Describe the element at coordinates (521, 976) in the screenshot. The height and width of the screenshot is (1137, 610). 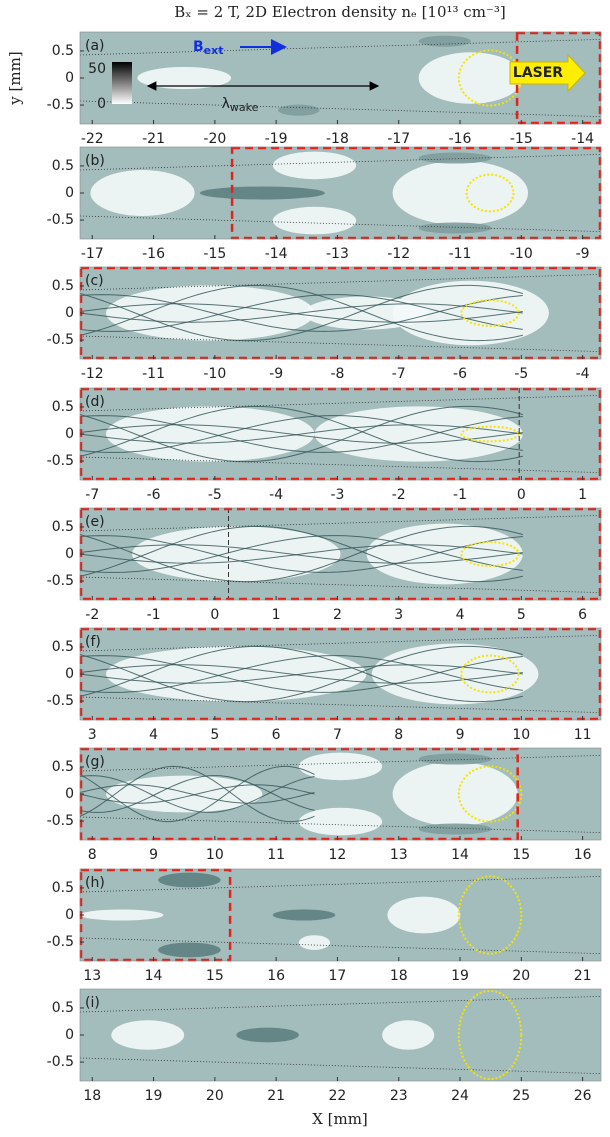
I see `x-tick-label: 20` at that location.